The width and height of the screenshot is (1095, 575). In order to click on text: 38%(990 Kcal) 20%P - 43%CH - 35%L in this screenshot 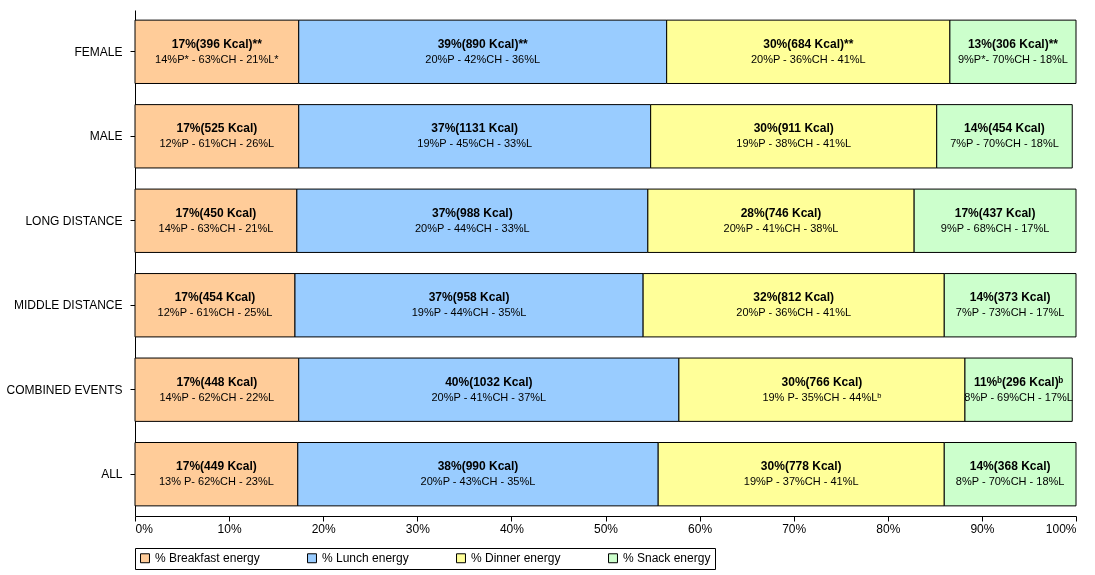, I will do `click(478, 473)`.